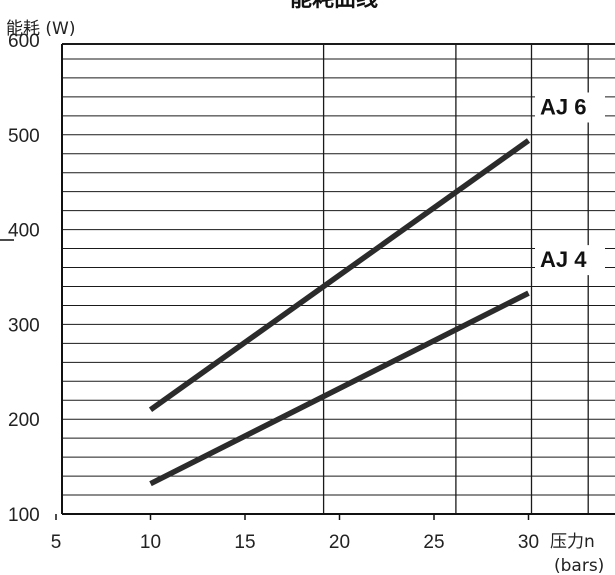 This screenshot has width=615, height=575. Describe the element at coordinates (572, 542) in the screenshot. I see `x-axis-label: 压力n` at that location.